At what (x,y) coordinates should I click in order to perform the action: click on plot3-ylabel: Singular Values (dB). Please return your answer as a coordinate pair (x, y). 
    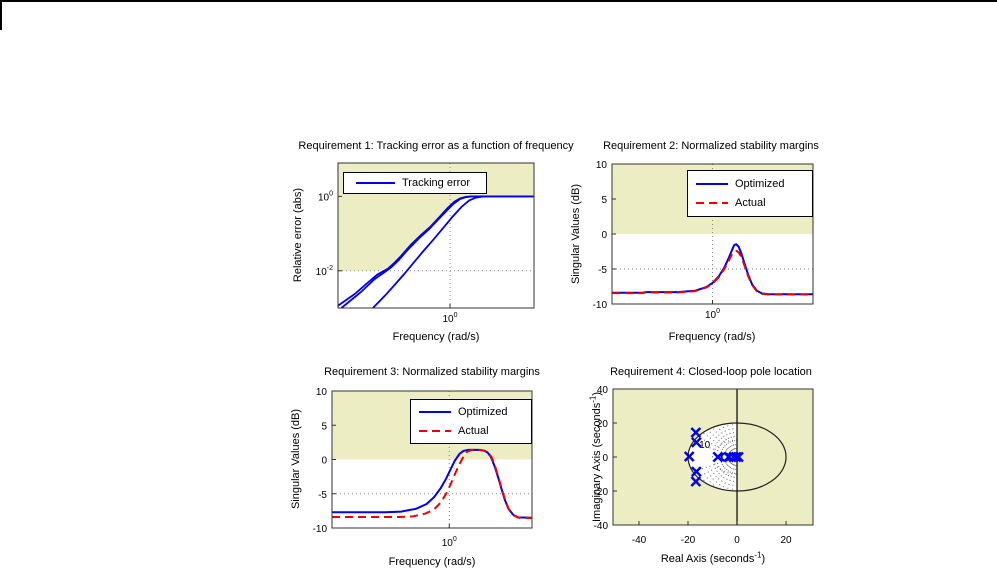
    Looking at the image, I should click on (296, 459).